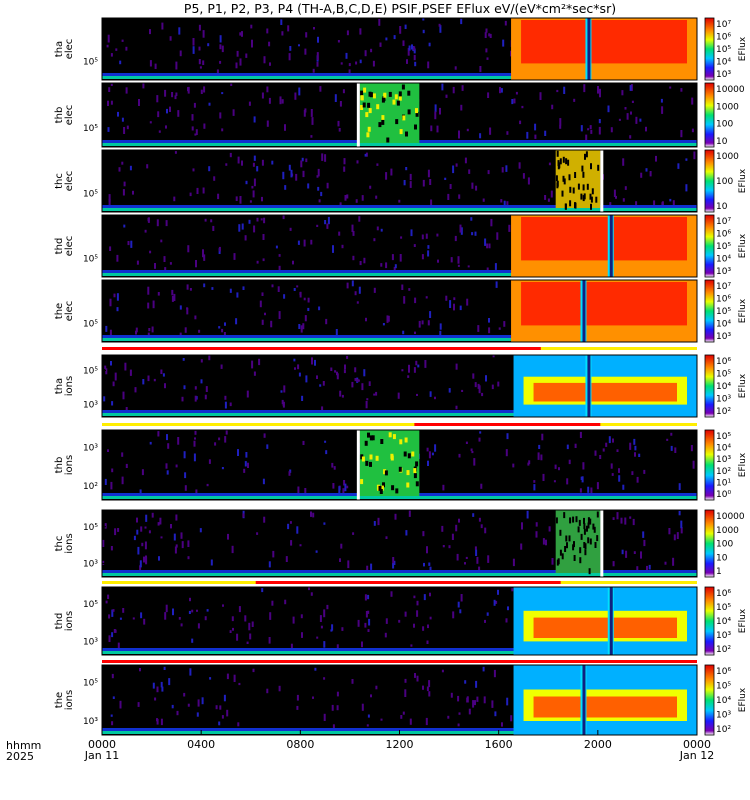  What do you see at coordinates (696, 755) in the screenshot?
I see `x-tick-date: Jan 12` at bounding box center [696, 755].